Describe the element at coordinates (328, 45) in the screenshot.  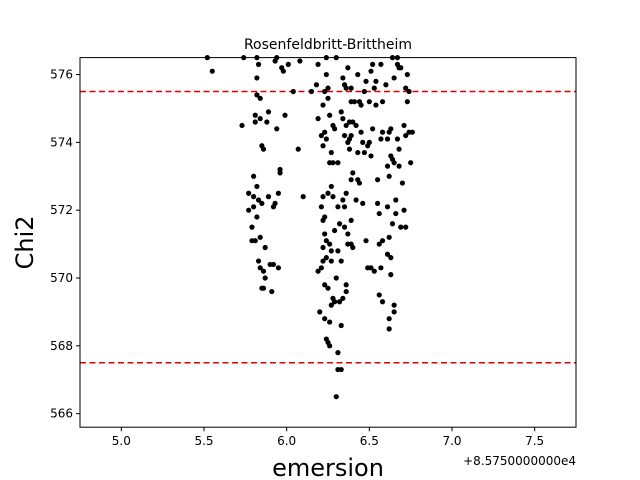
I see `chart-title: Rosenfeldbritt-Brittheim` at that location.